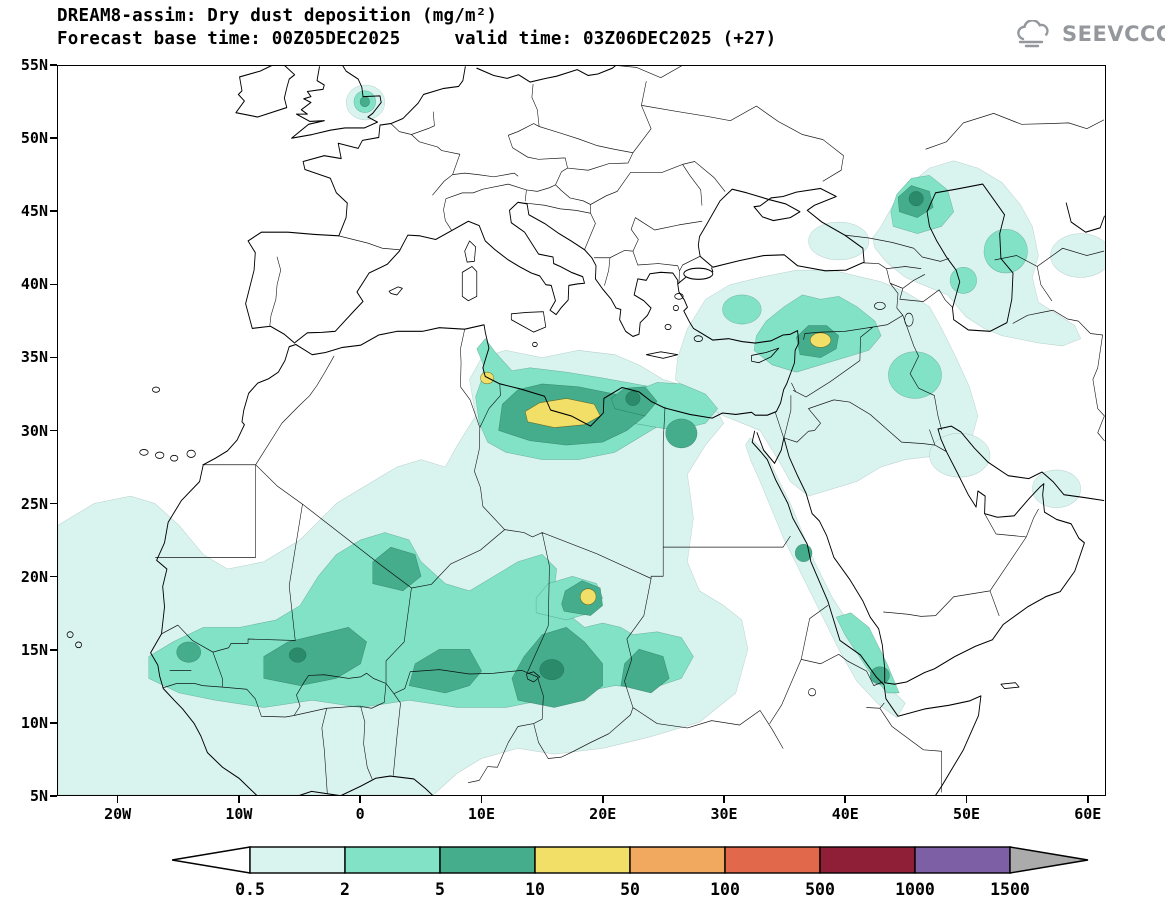 This screenshot has width=1165, height=907. What do you see at coordinates (364, 102) in the screenshot?
I see `dust-blob-uk-dot` at bounding box center [364, 102].